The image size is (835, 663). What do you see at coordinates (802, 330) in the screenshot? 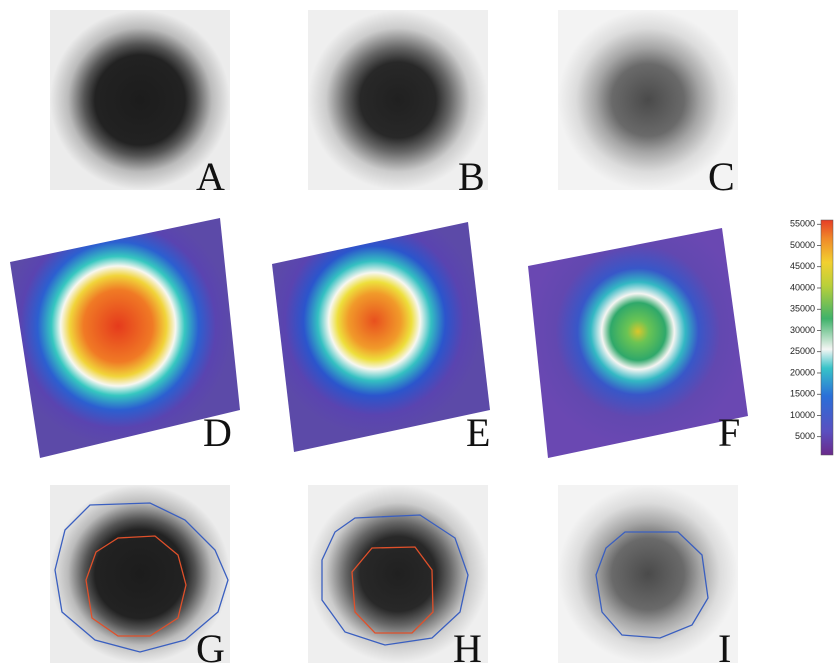
I see `colorbar-tick-label: 30000` at bounding box center [802, 330].